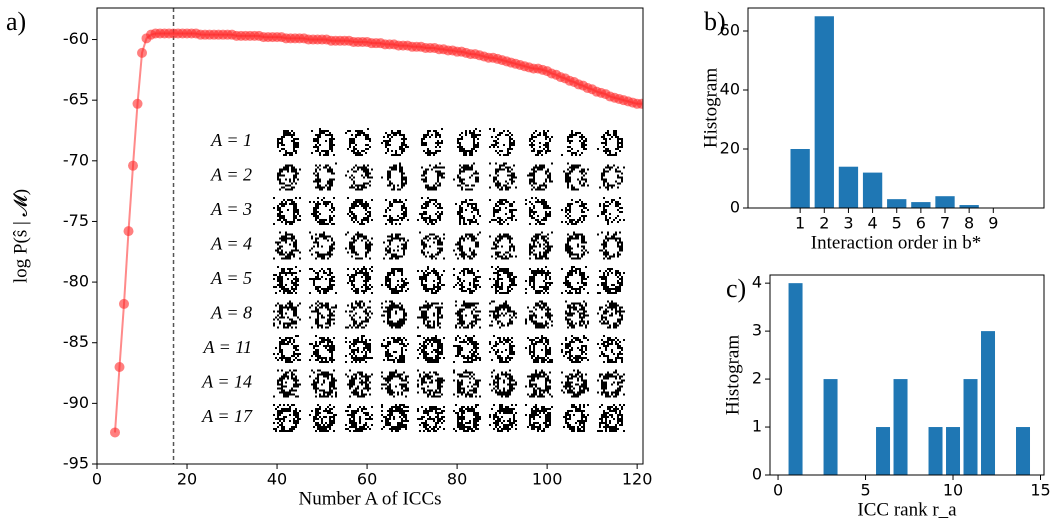 The height and width of the screenshot is (519, 1056). What do you see at coordinates (231, 313) in the screenshot?
I see `inset-label: A = 8` at bounding box center [231, 313].